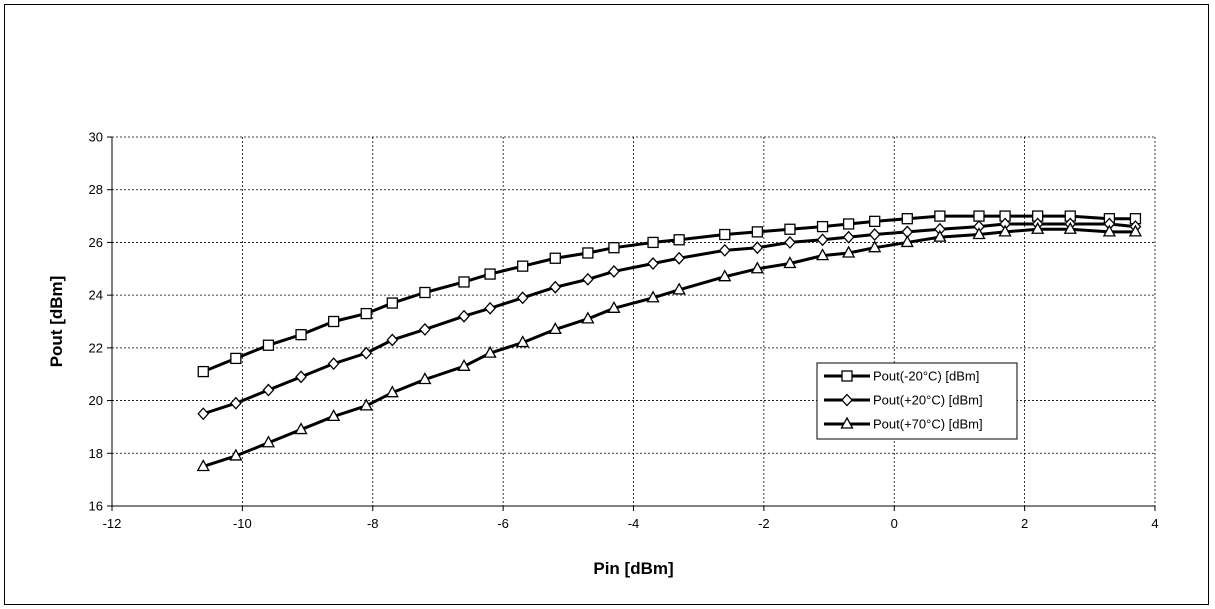  I want to click on x-tick-label: -10, so click(242, 523).